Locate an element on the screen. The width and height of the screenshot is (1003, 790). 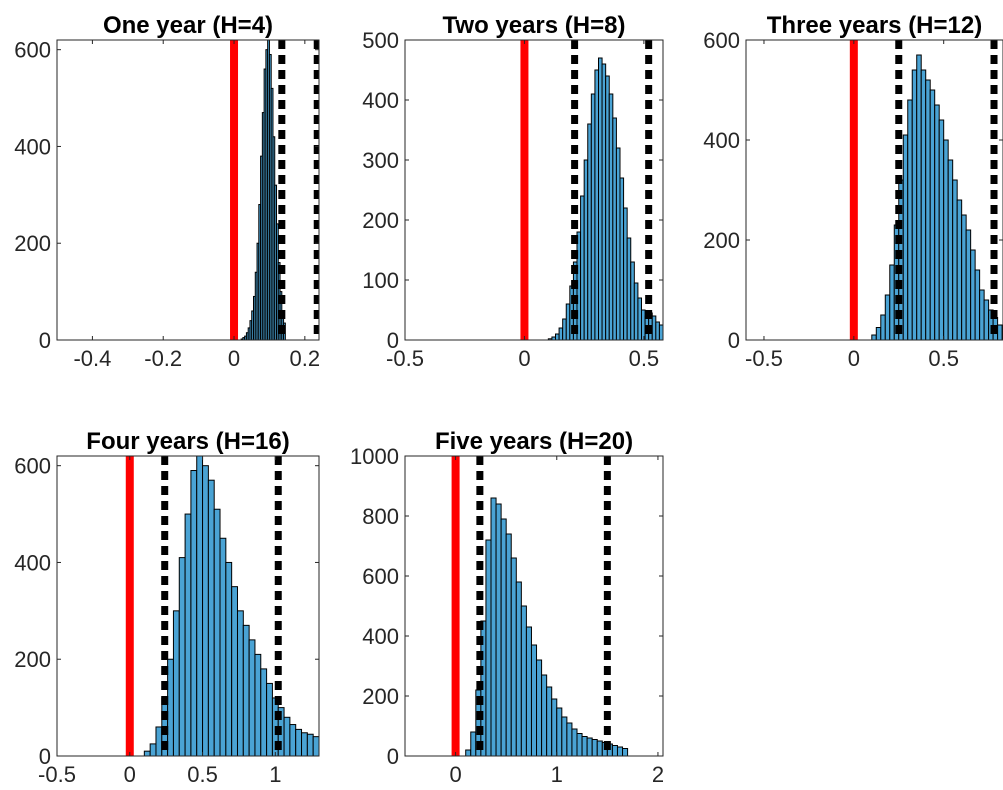
x-tick-label: -0.2 is located at coordinates (163, 358).